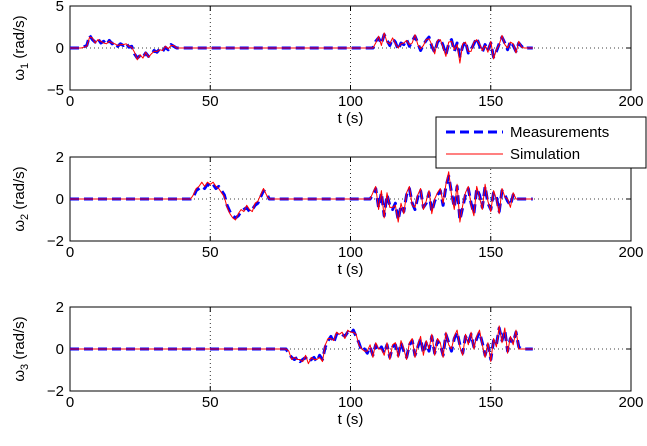  Describe the element at coordinates (545, 154) in the screenshot. I see `legend-label-simulation: Simulation` at that location.